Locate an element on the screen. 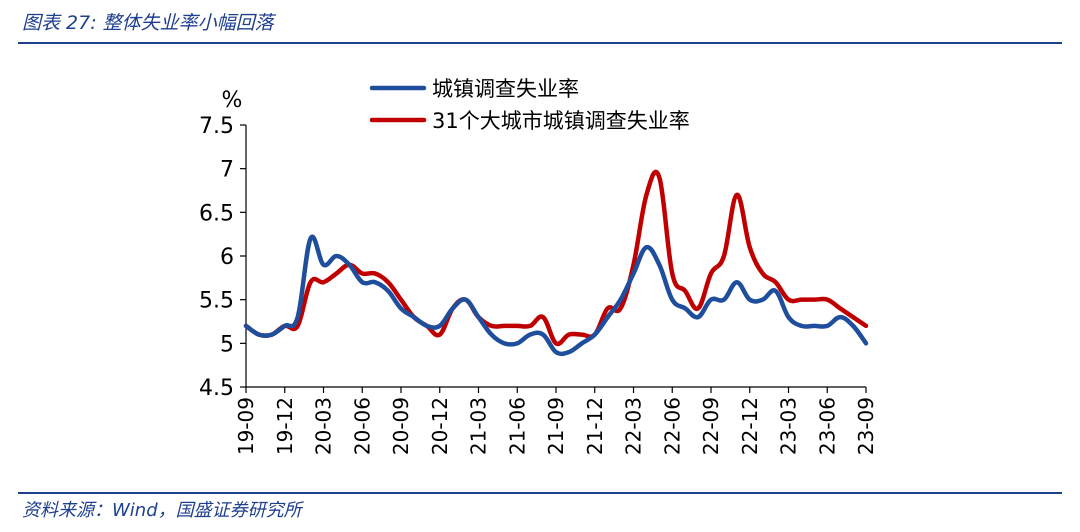 The width and height of the screenshot is (1080, 532). y-tick-label: 4.5 is located at coordinates (216, 388).